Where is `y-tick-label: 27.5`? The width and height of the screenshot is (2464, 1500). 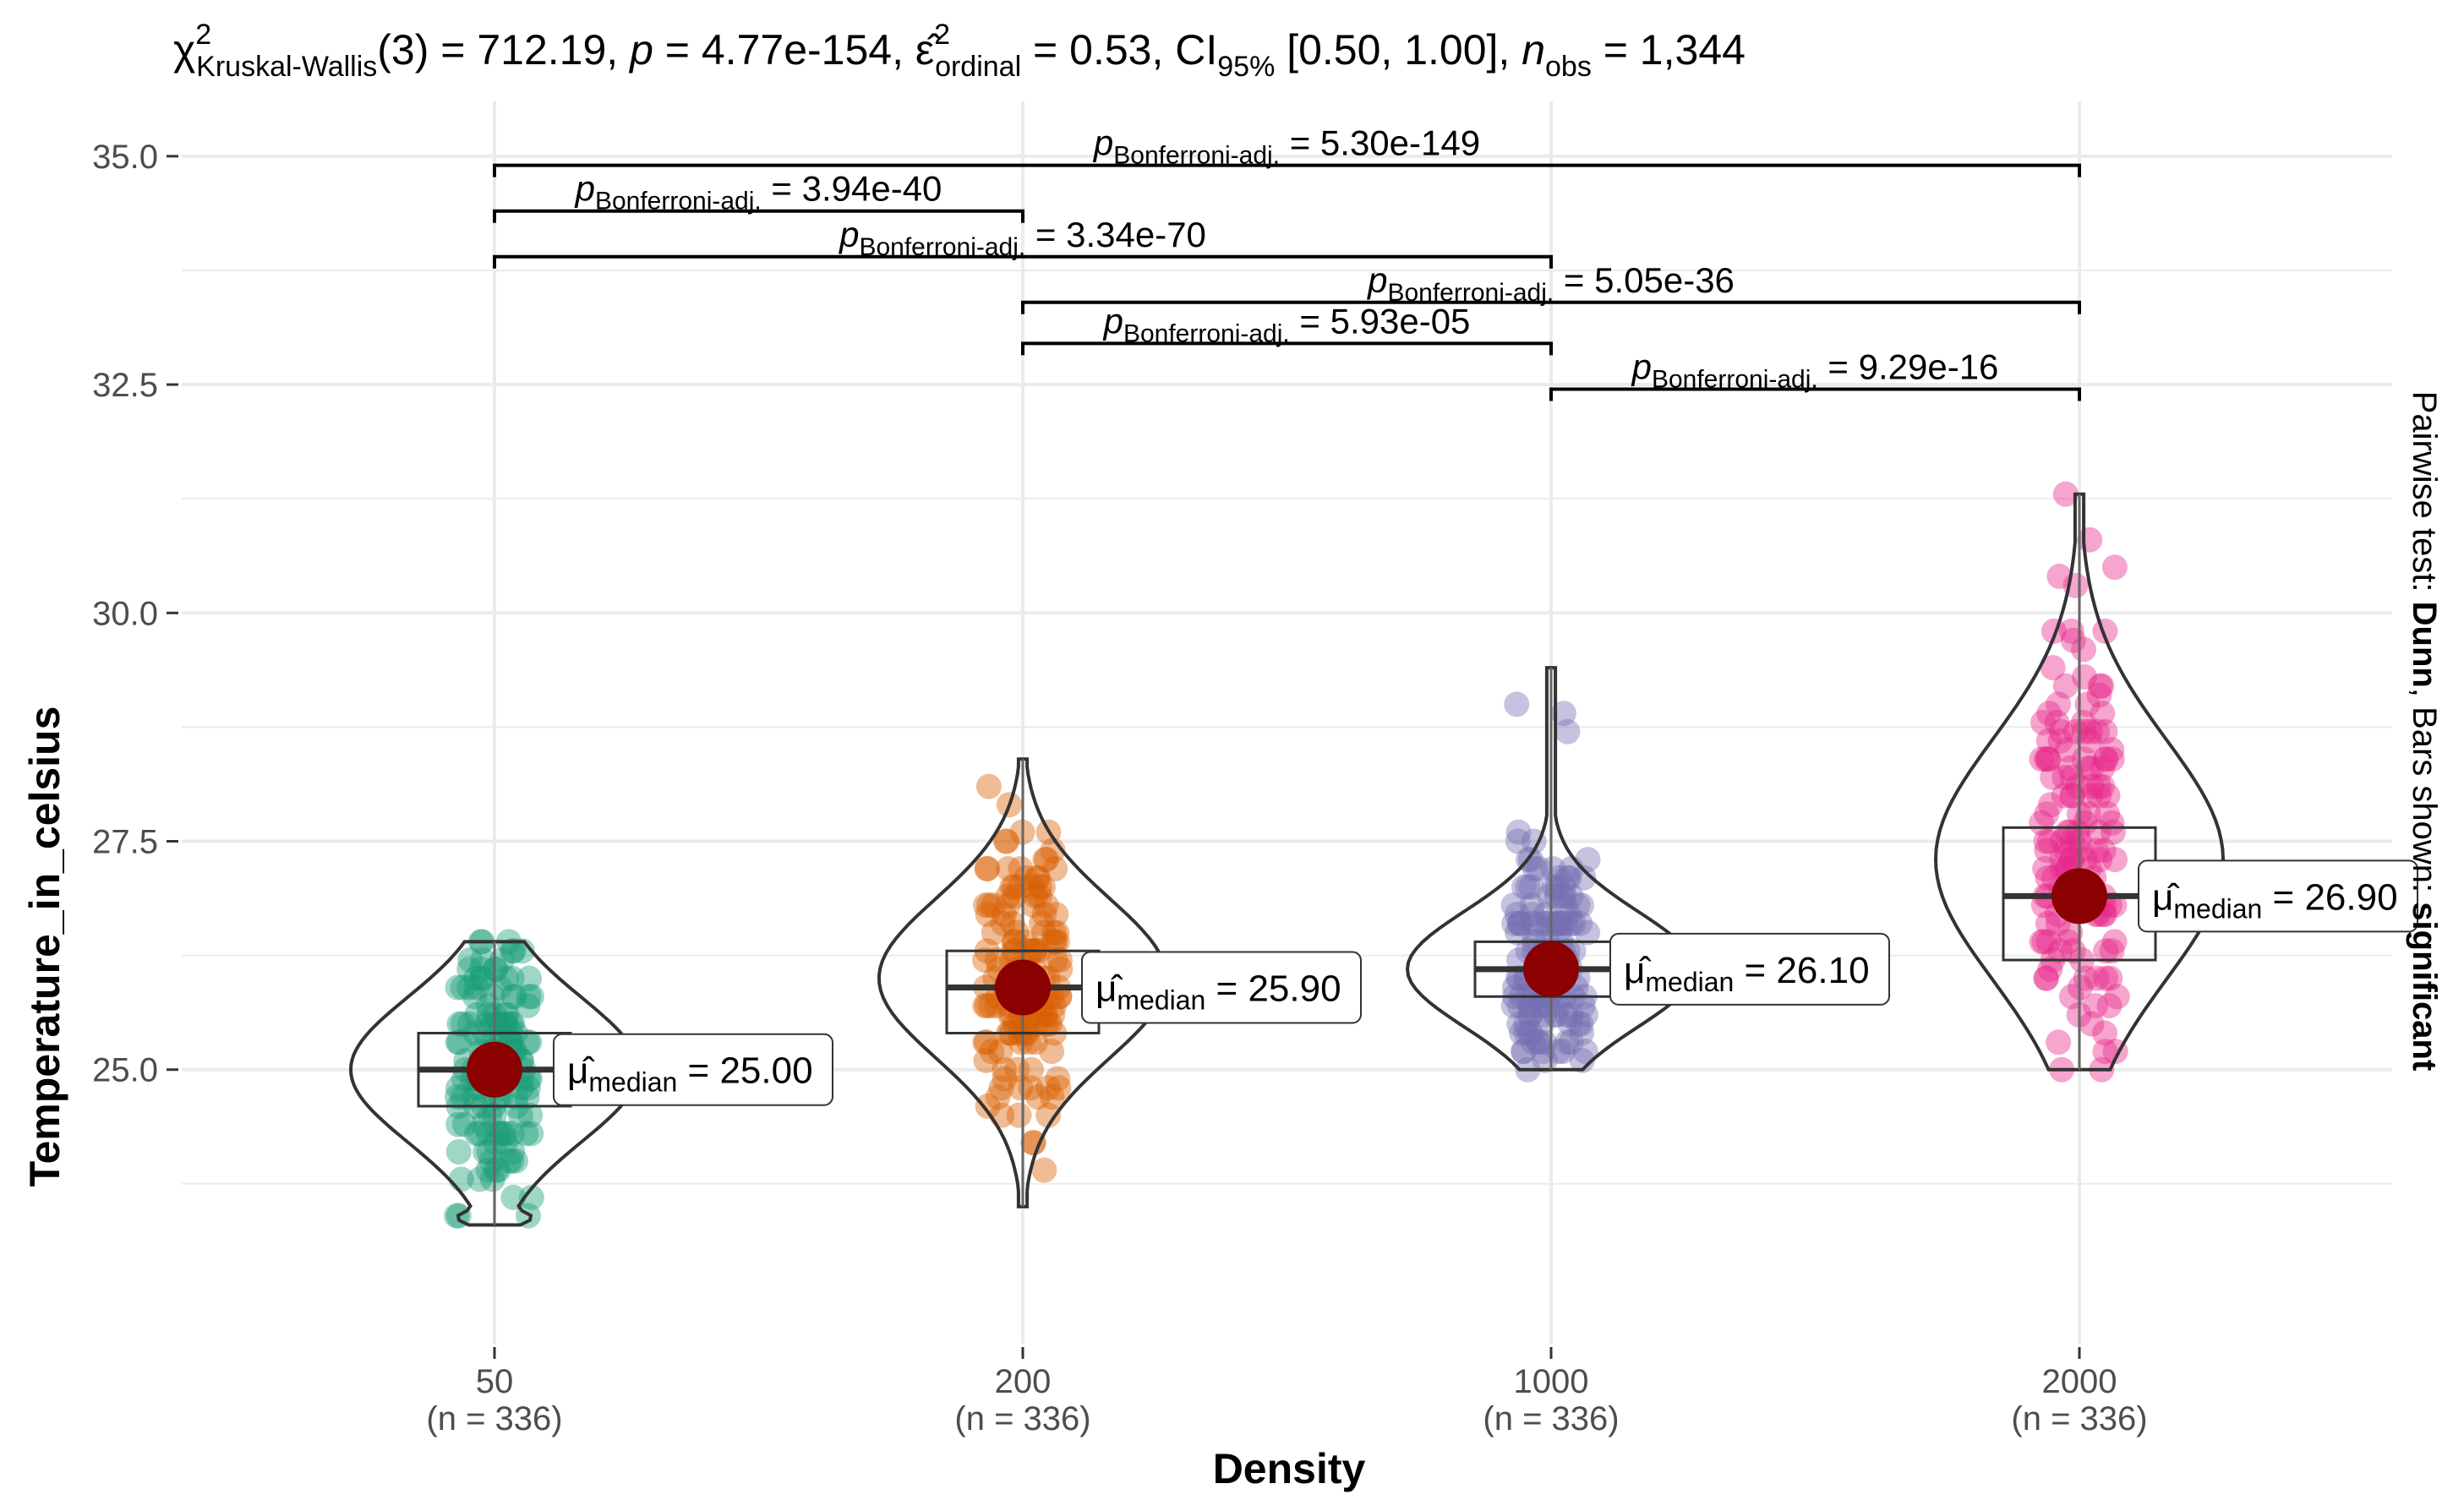 y-tick-label: 27.5 is located at coordinates (125, 842).